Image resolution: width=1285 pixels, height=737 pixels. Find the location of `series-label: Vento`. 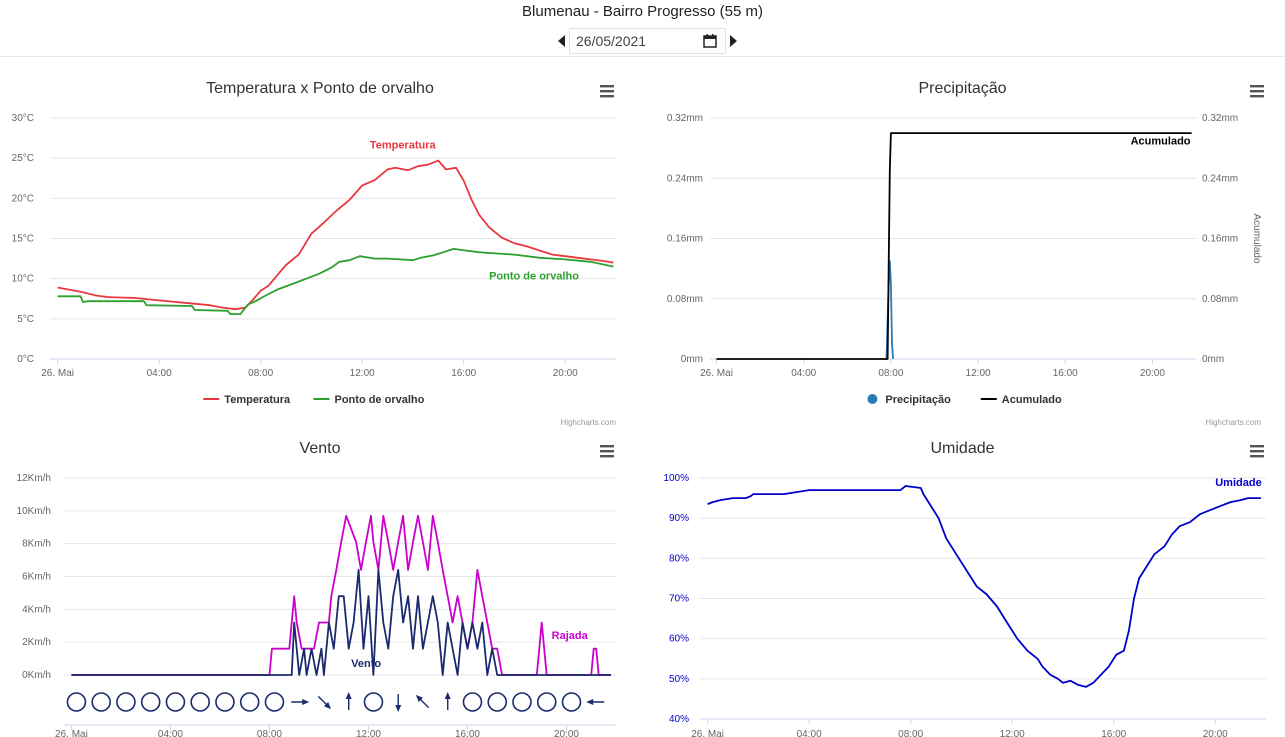

series-label: Vento is located at coordinates (366, 664).